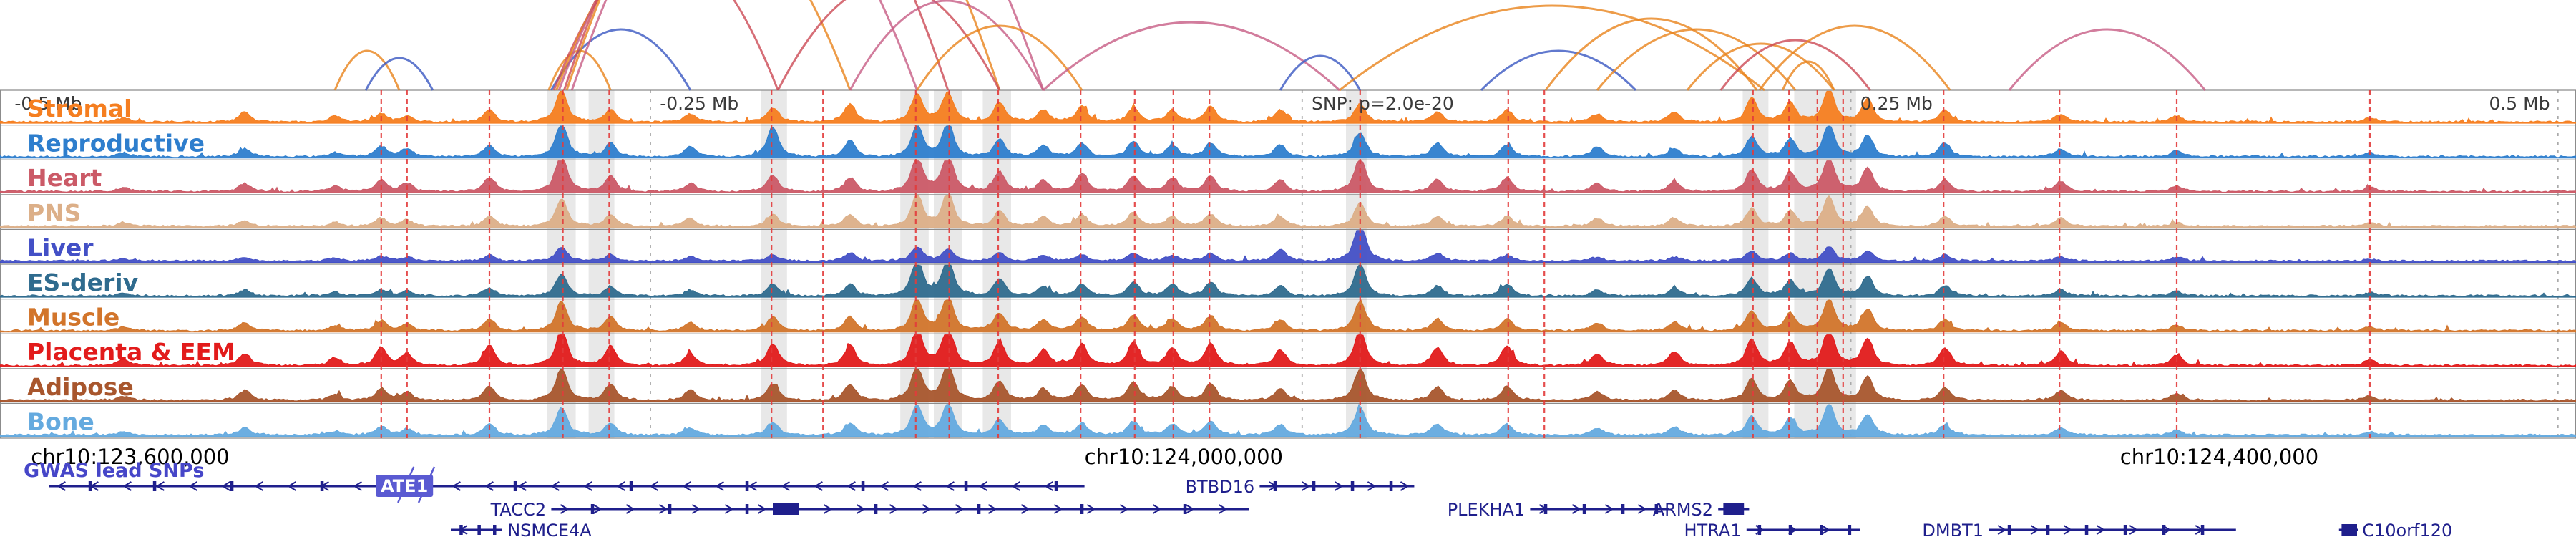 This screenshot has height=537, width=2576. Describe the element at coordinates (116, 144) in the screenshot. I see `track-label-reproductive: Reproductive` at that location.